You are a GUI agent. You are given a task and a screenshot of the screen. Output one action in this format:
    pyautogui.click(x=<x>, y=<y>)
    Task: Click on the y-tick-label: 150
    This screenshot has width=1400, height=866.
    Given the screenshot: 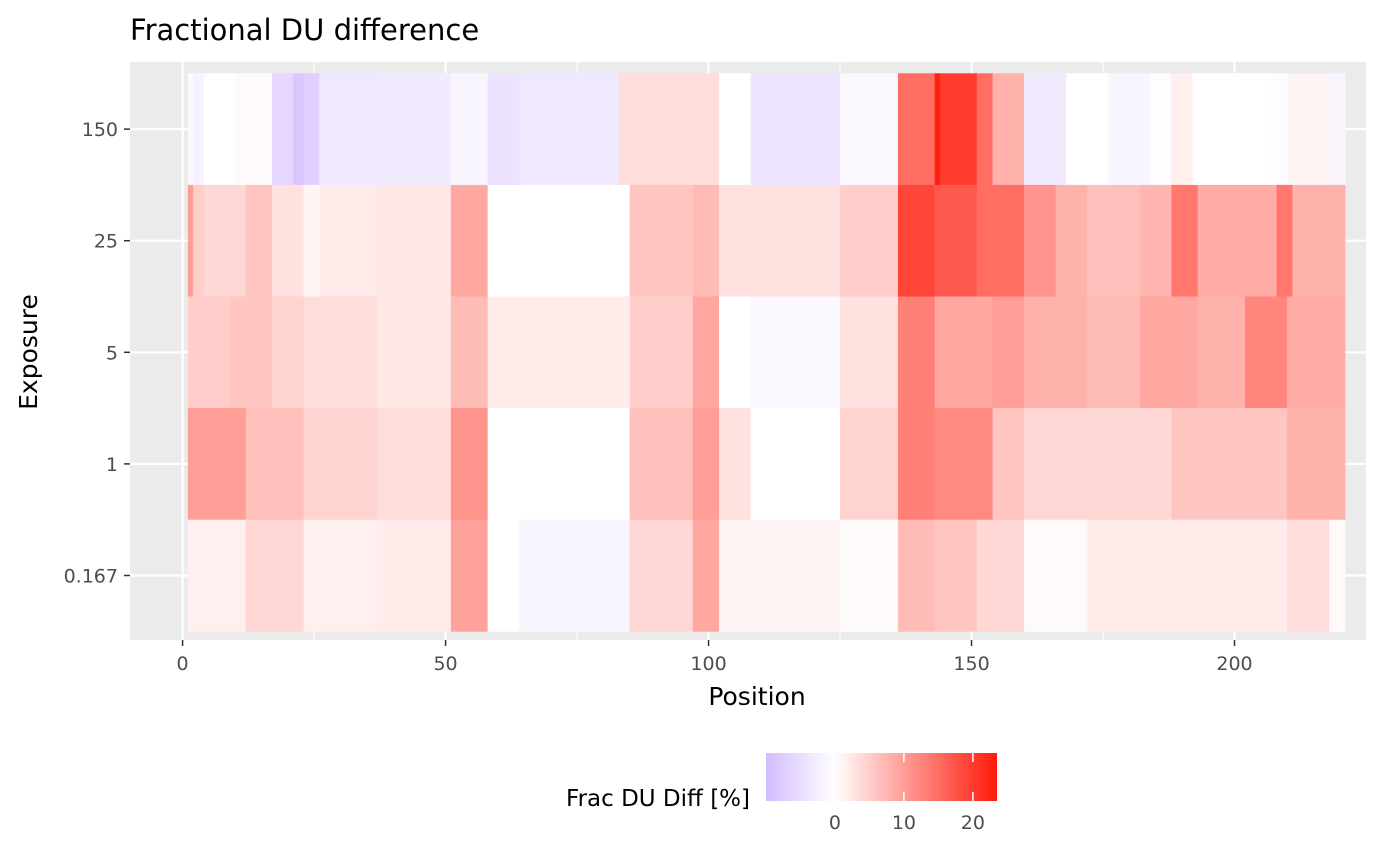 What is the action you would take?
    pyautogui.click(x=100, y=130)
    